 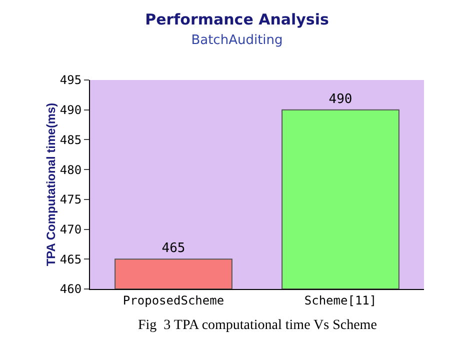 I want to click on data-label: 465, so click(x=174, y=248).